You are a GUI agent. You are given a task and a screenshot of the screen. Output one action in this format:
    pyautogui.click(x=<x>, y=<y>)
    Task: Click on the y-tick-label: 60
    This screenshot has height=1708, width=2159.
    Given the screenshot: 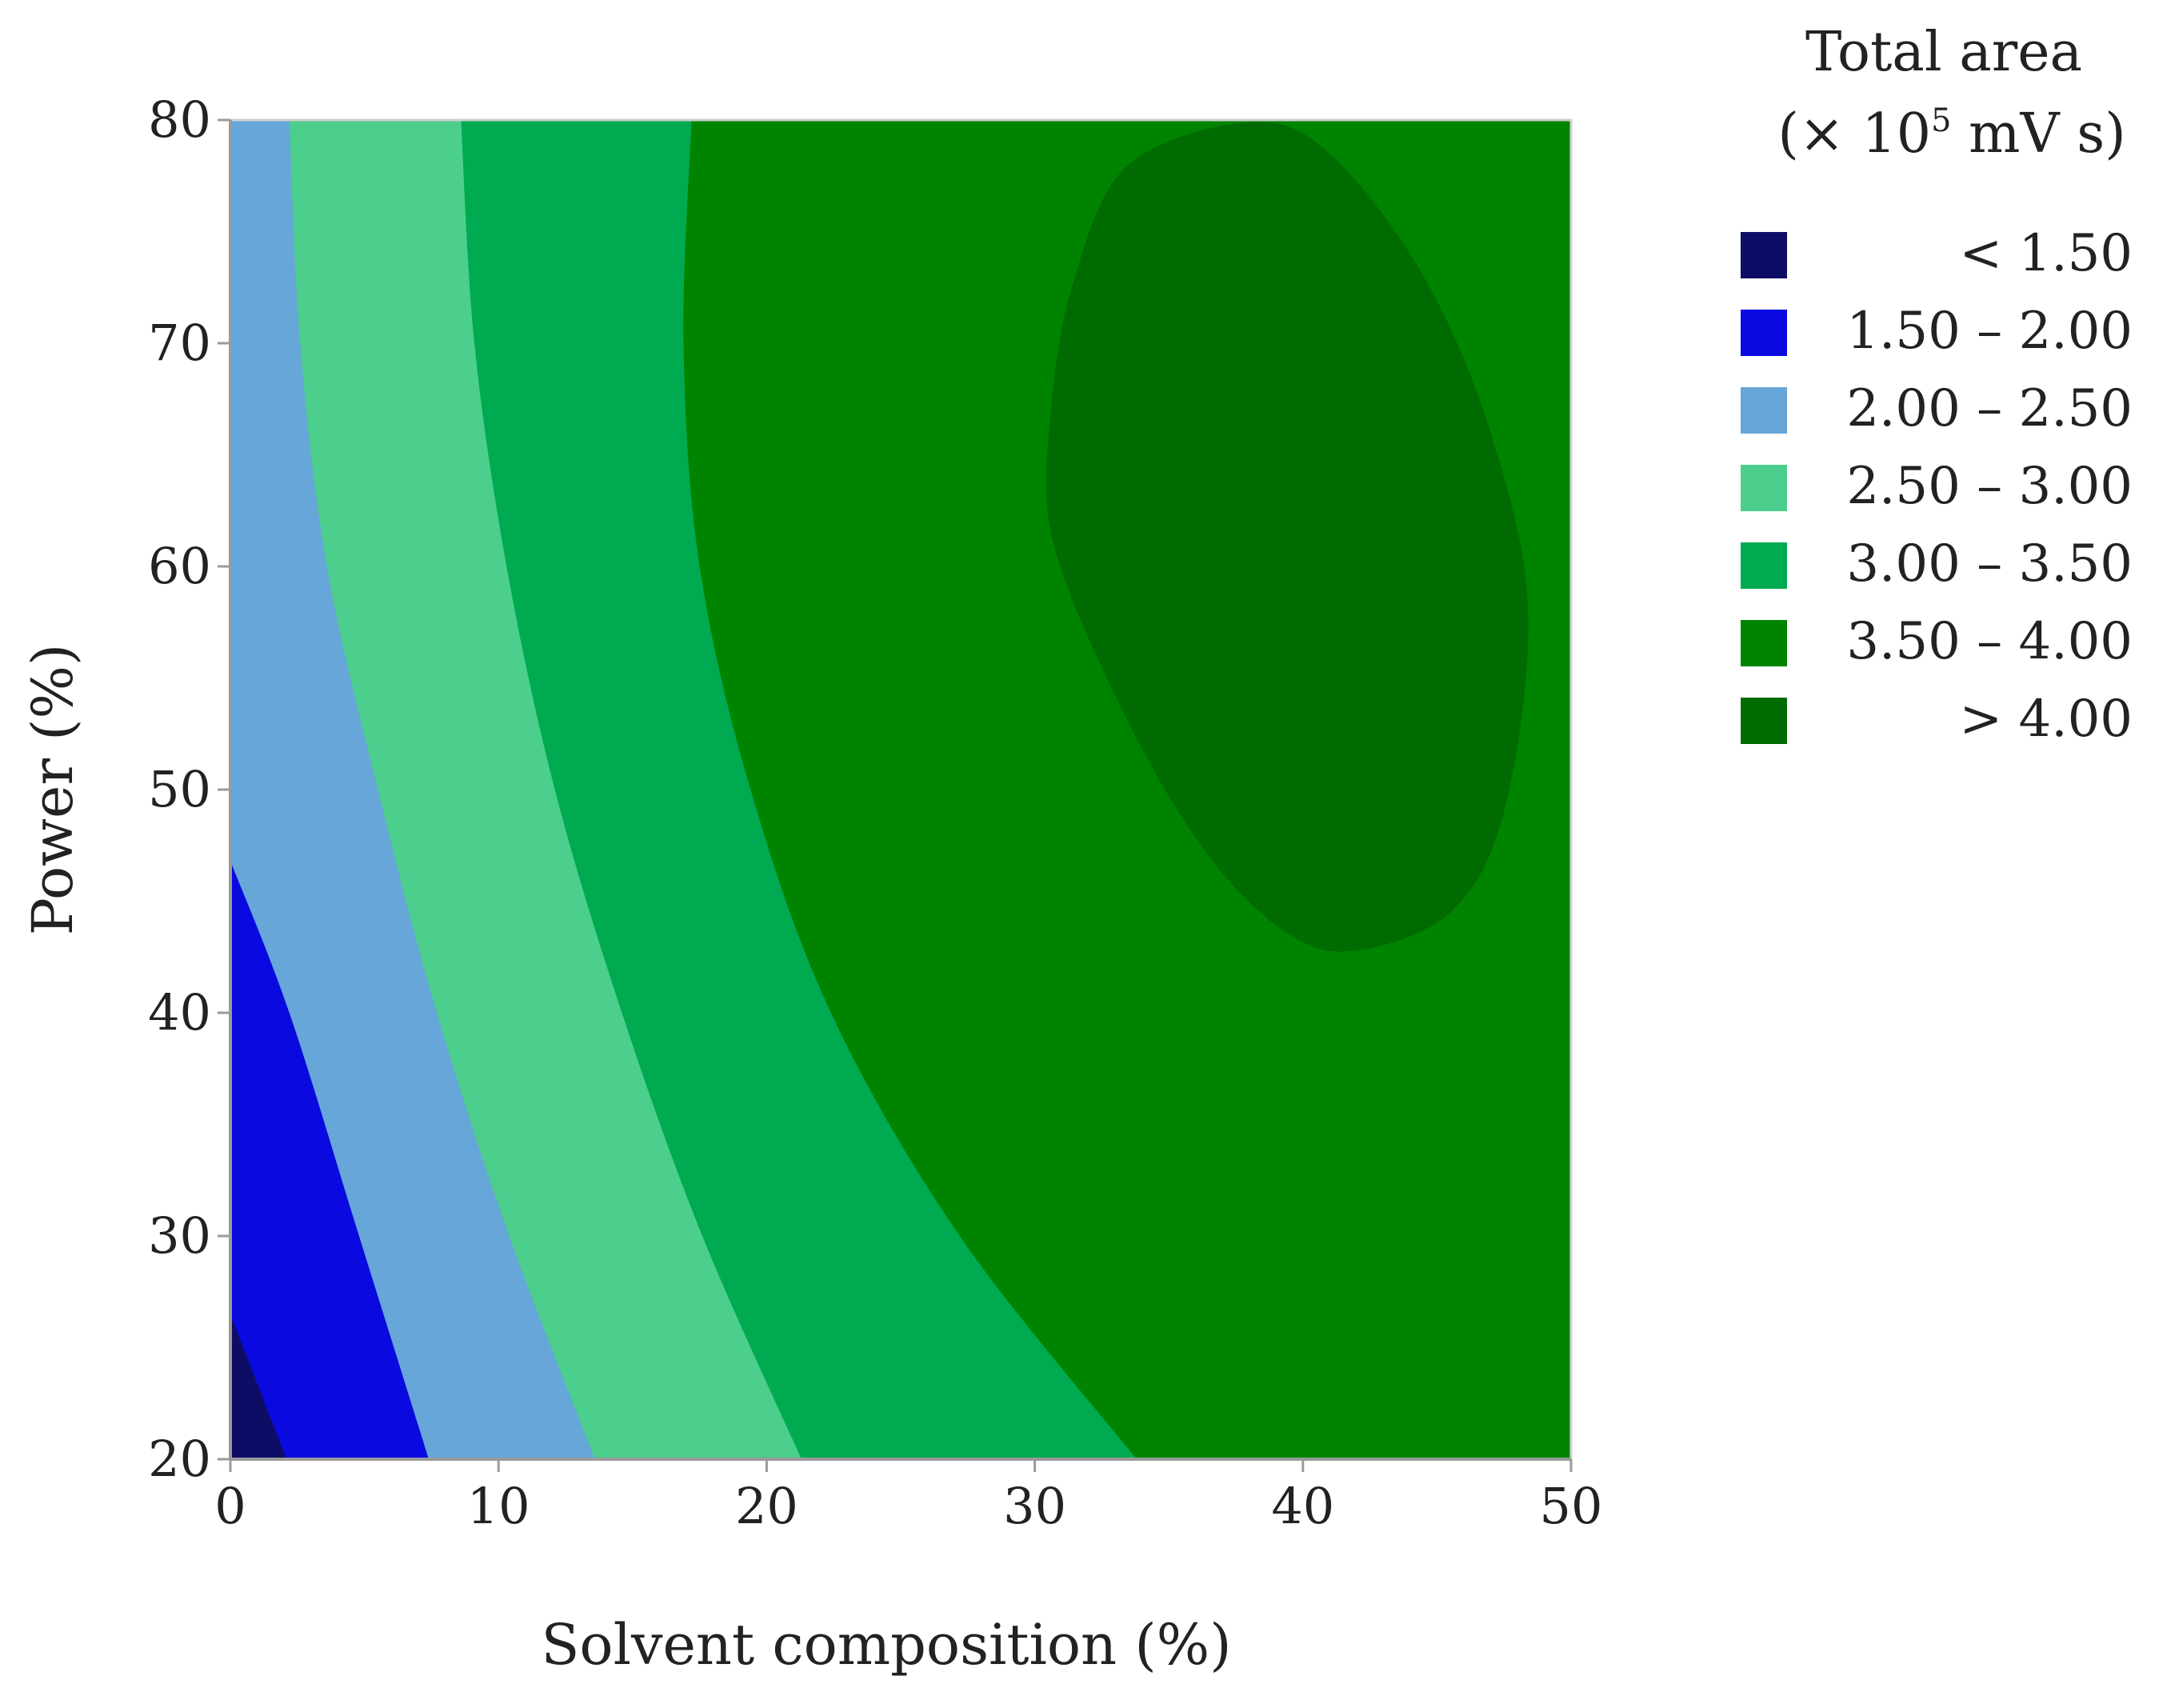 What is the action you would take?
    pyautogui.click(x=180, y=566)
    